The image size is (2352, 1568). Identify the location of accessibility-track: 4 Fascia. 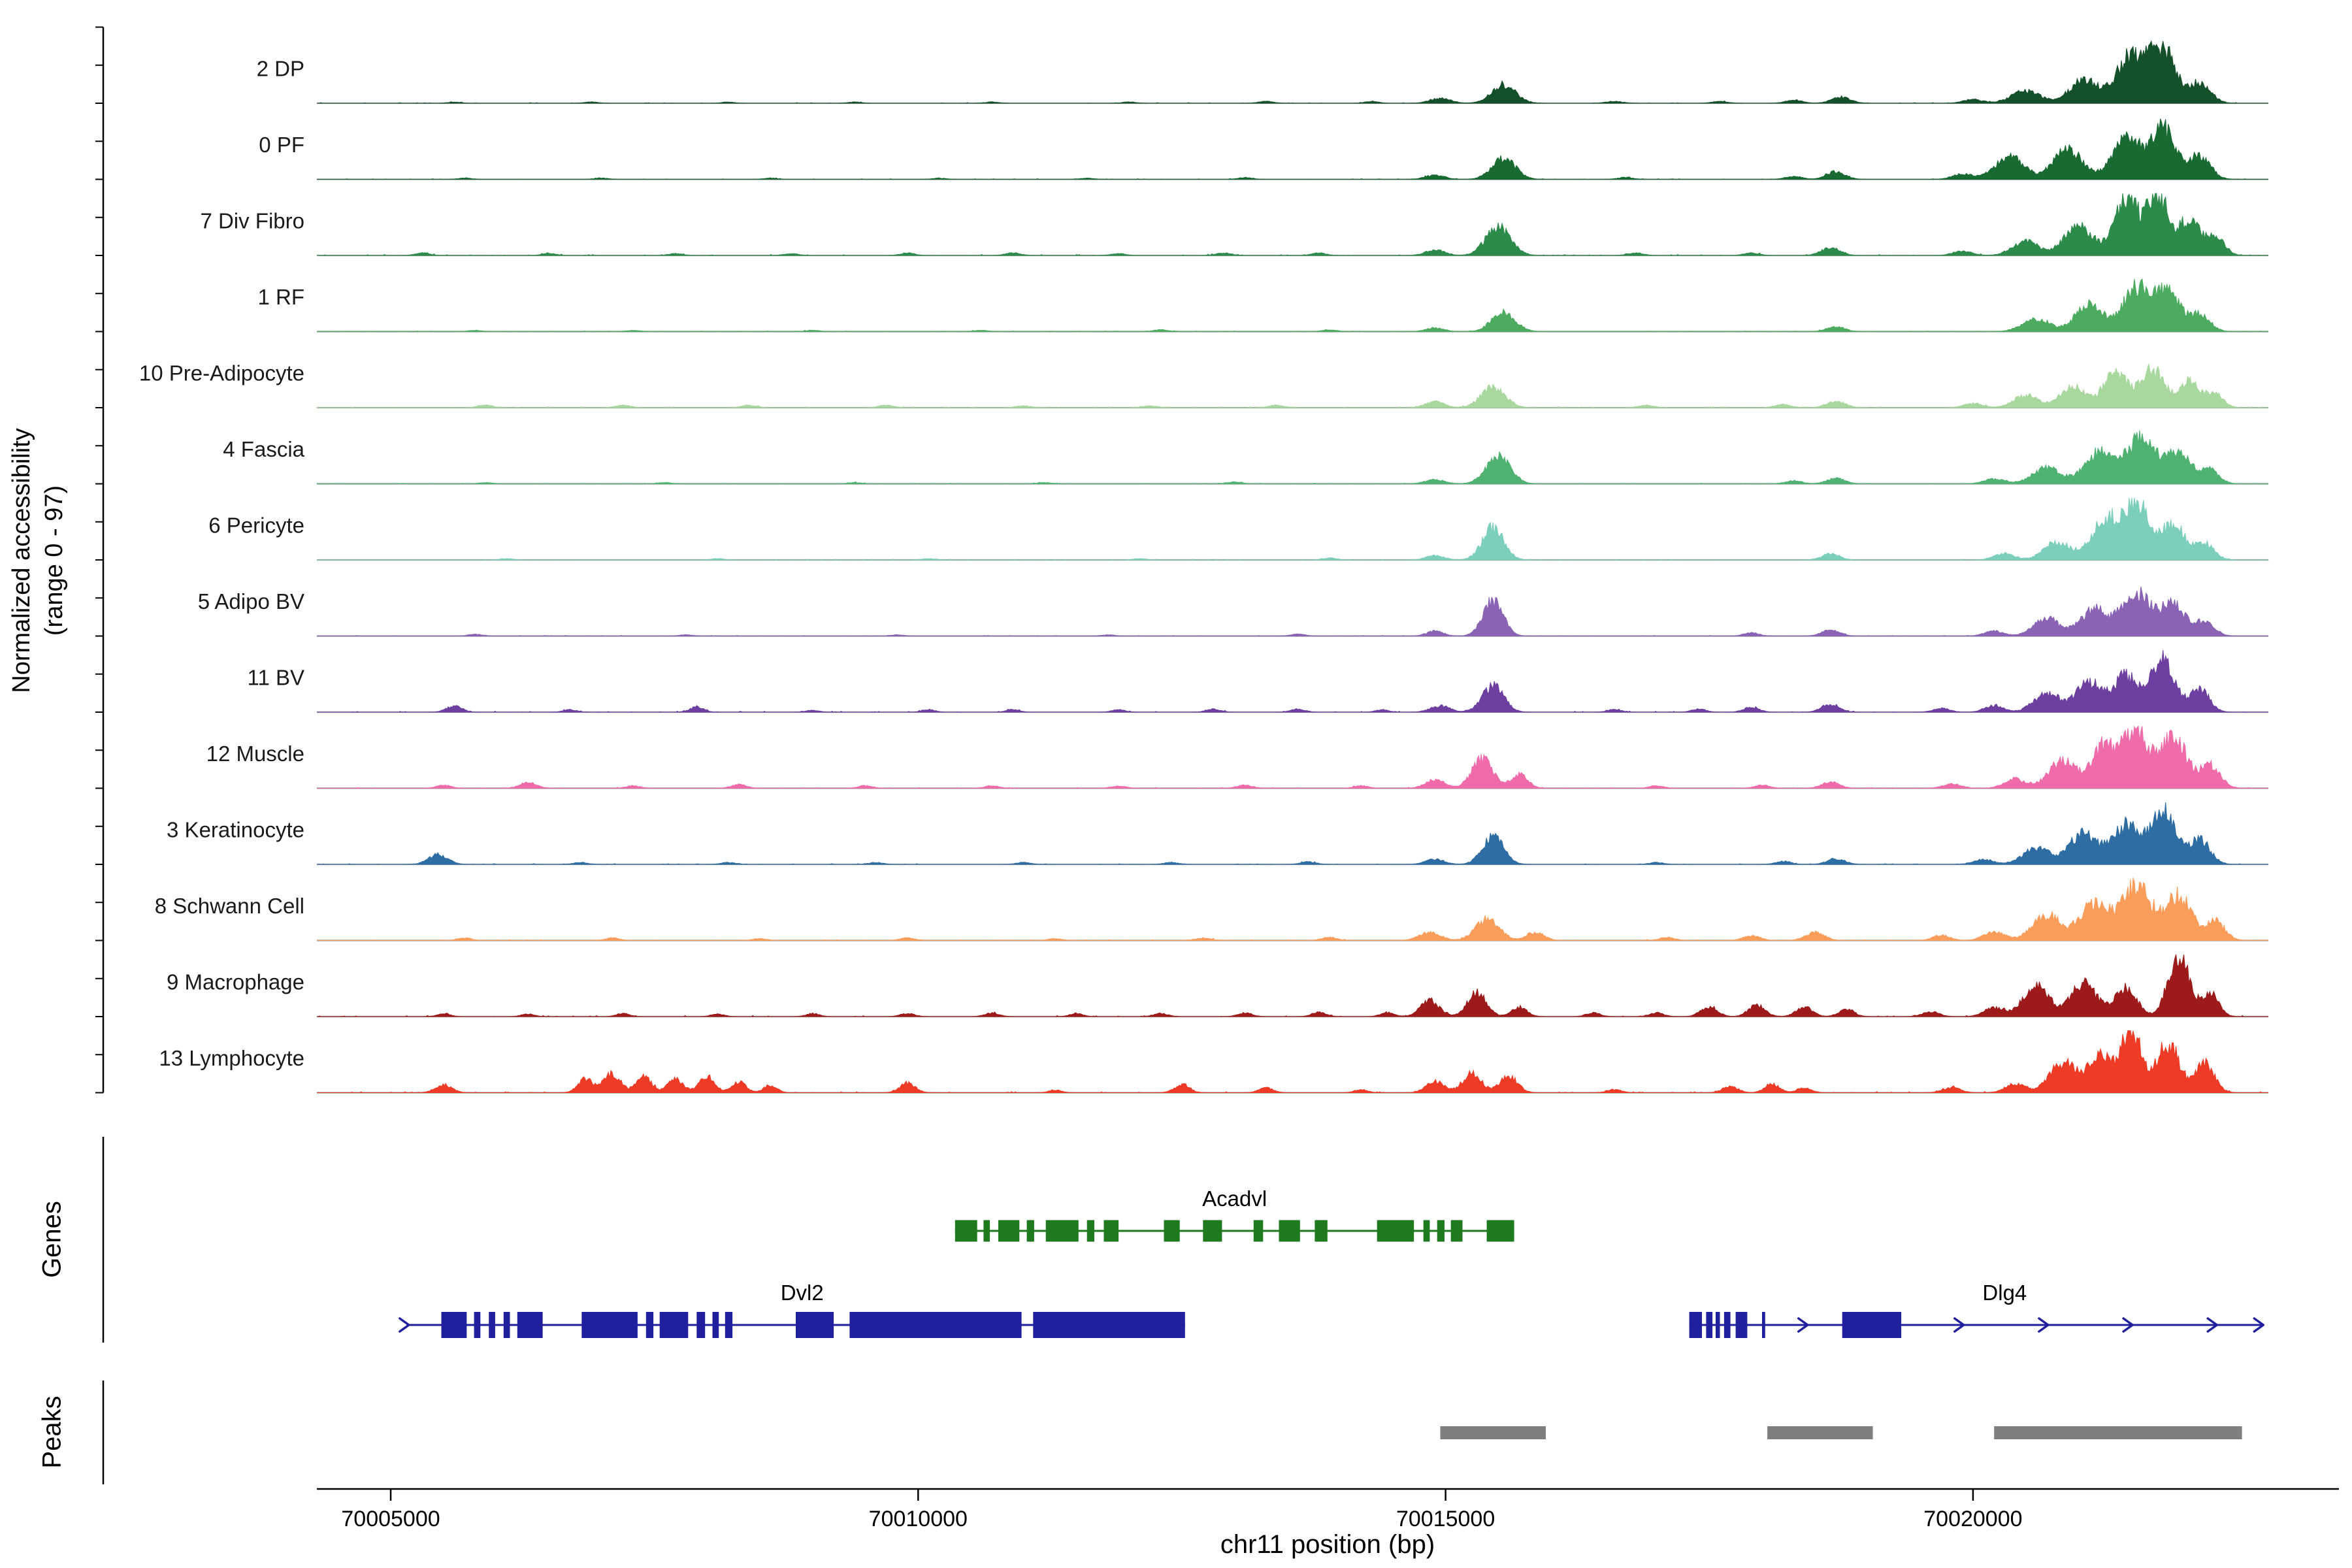
(1245, 457).